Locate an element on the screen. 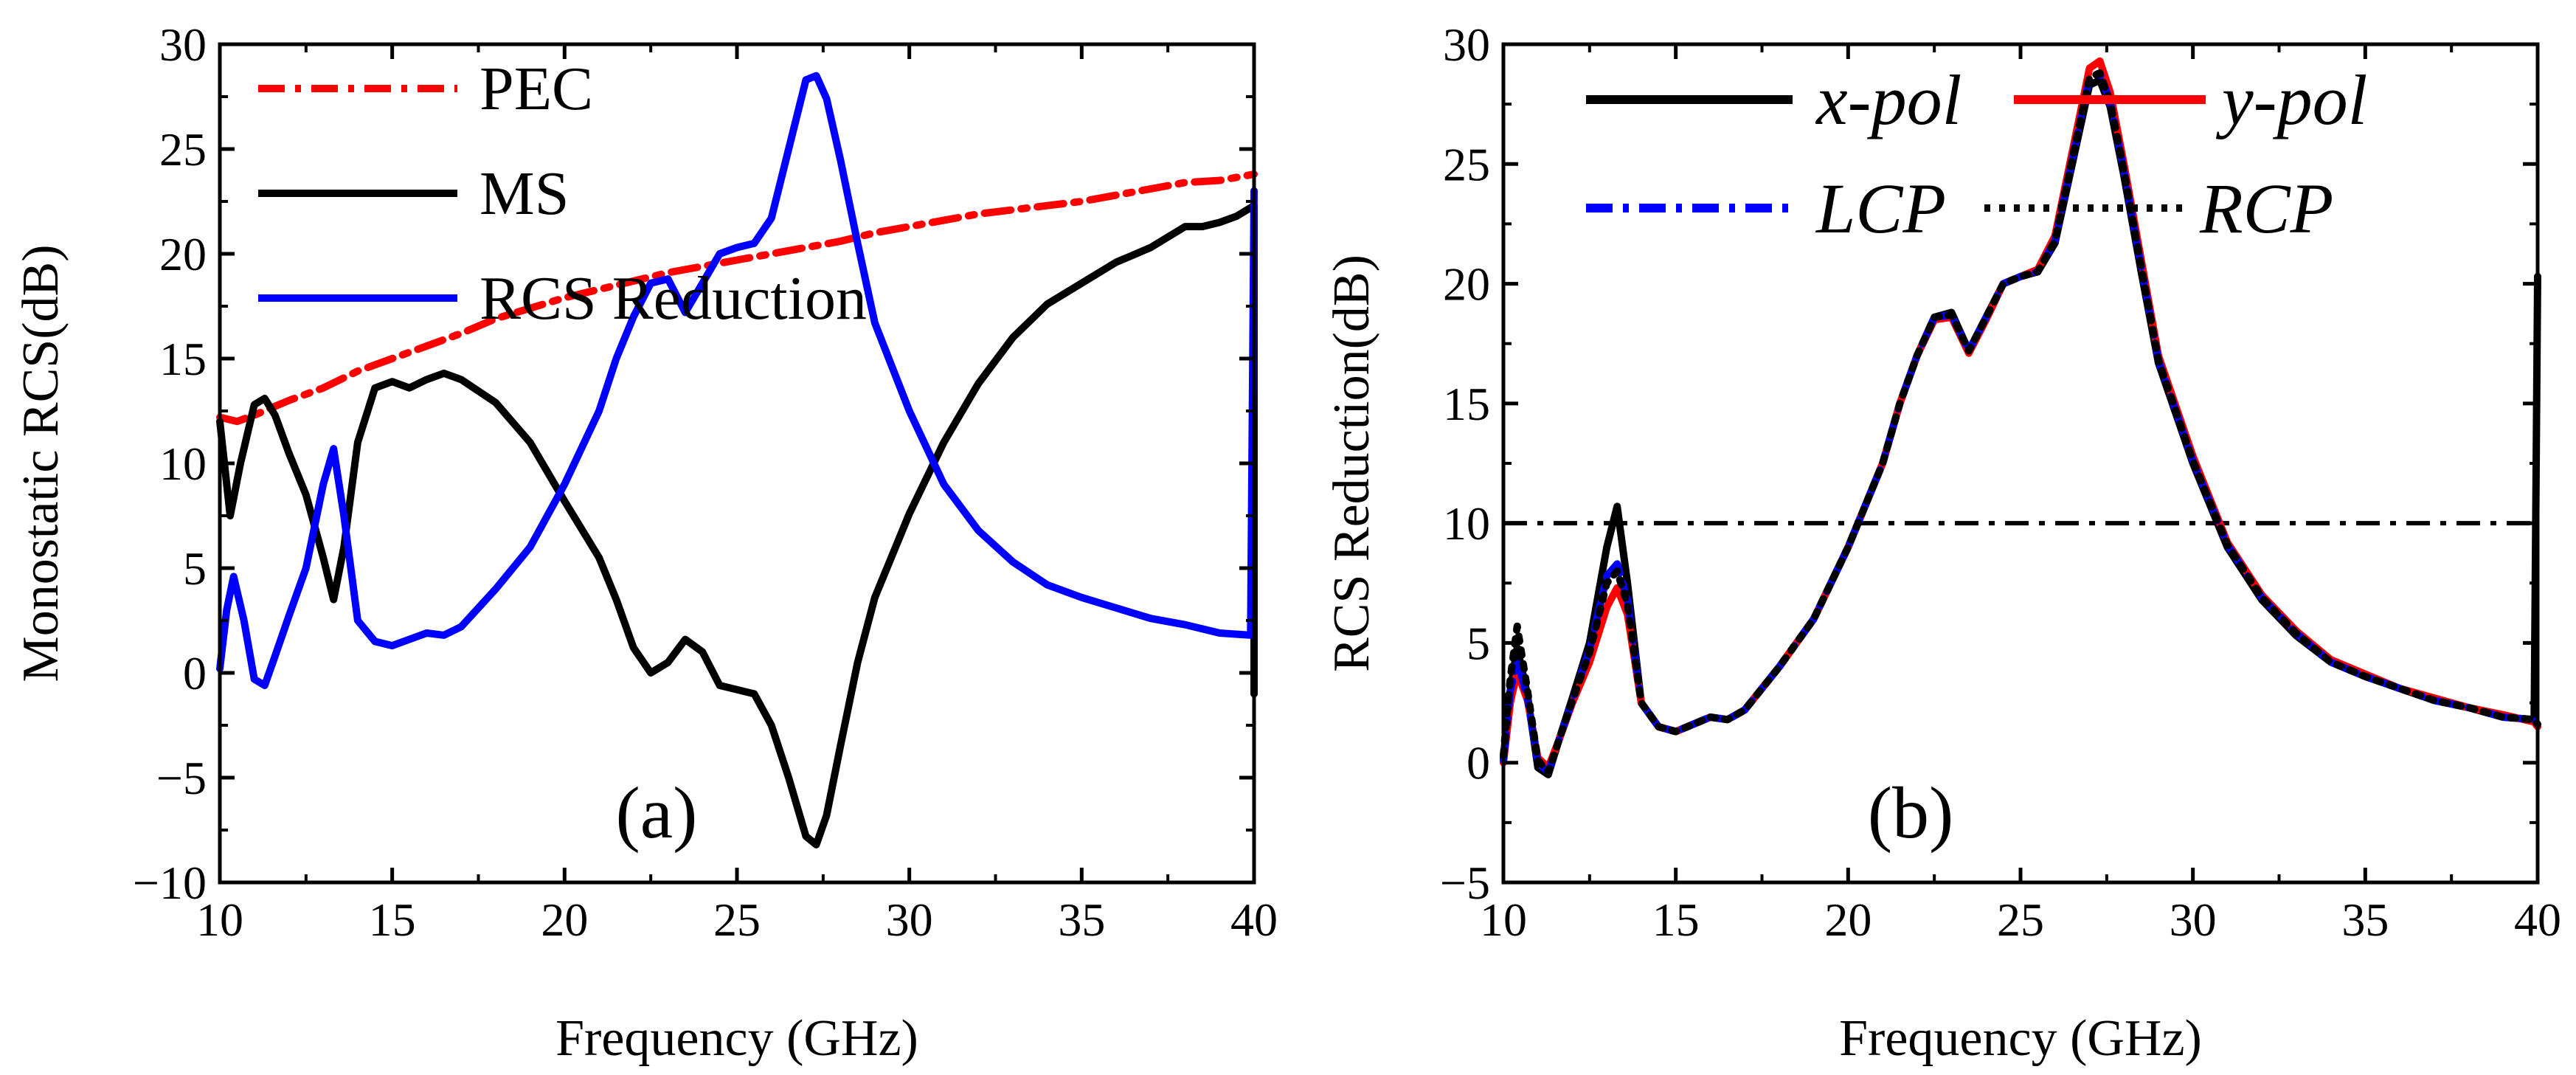  a-x-tick-label: 10 is located at coordinates (220, 919).